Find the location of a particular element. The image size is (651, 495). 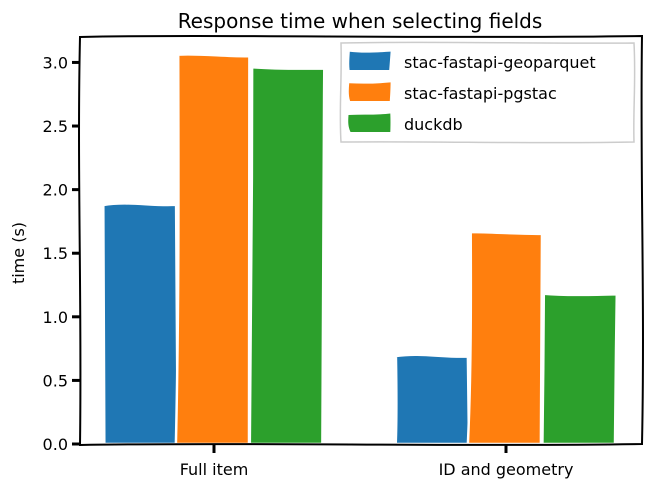

chart-title: Response time when selecting fields is located at coordinates (360, 21).